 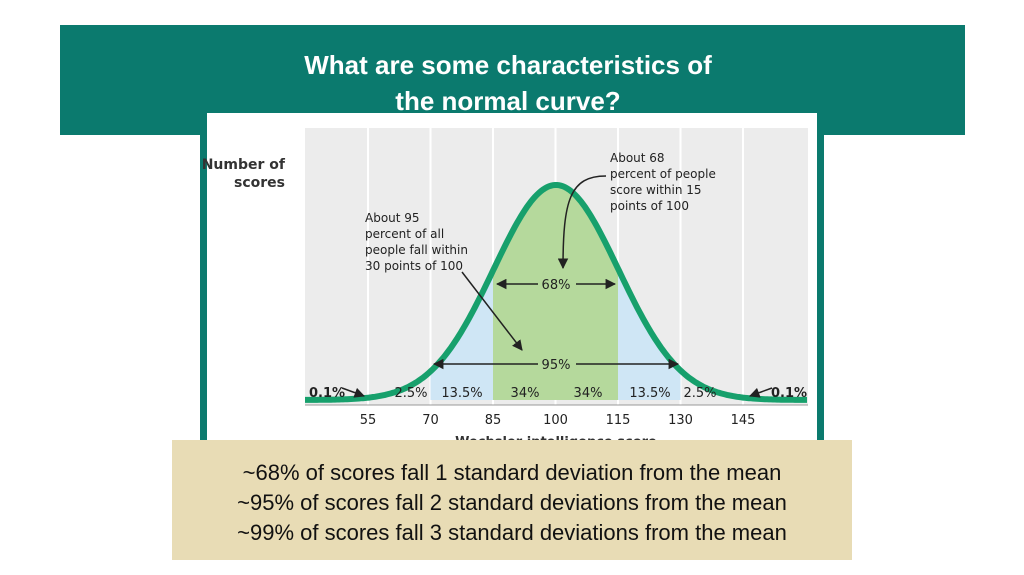 What do you see at coordinates (416, 250) in the screenshot?
I see `note-95: people fall within` at bounding box center [416, 250].